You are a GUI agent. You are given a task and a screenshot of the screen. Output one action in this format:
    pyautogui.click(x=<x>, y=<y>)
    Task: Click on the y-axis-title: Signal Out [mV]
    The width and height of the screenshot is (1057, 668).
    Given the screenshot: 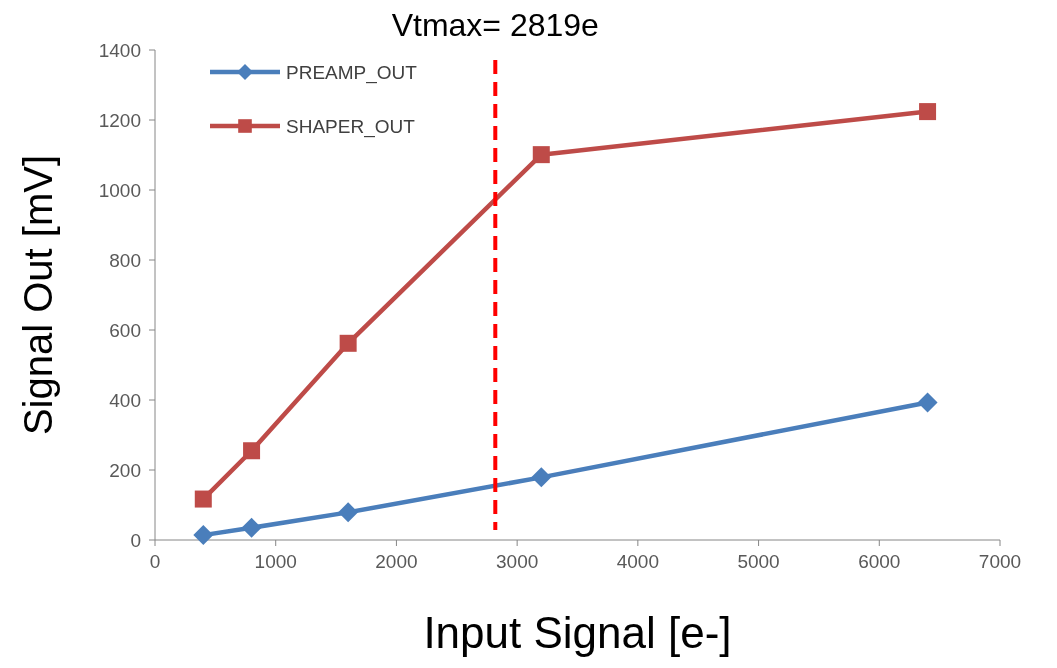 What is the action you would take?
    pyautogui.click(x=38, y=295)
    